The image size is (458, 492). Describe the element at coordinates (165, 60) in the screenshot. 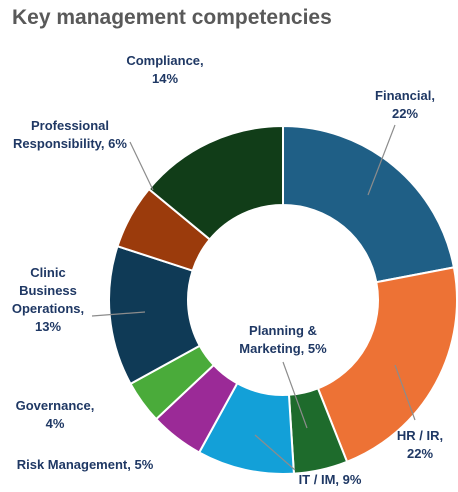

I see `label-text: Compliance,` at that location.